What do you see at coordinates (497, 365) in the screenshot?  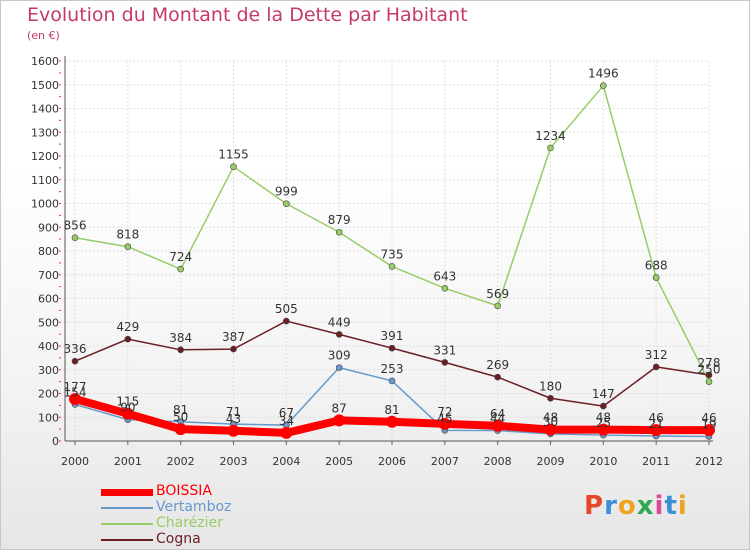 I see `data-label-cogna: 269` at bounding box center [497, 365].